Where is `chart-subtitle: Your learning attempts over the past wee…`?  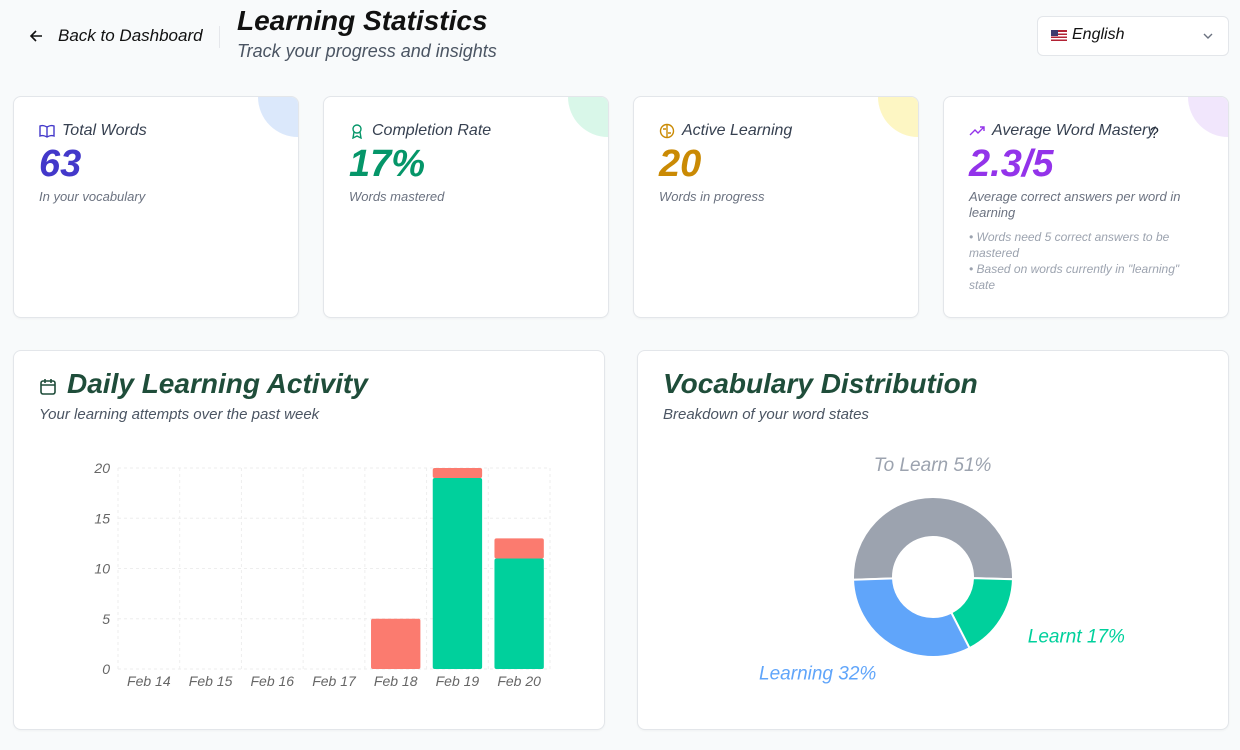
chart-subtitle: Your learning attempts over the past wee… is located at coordinates (179, 414).